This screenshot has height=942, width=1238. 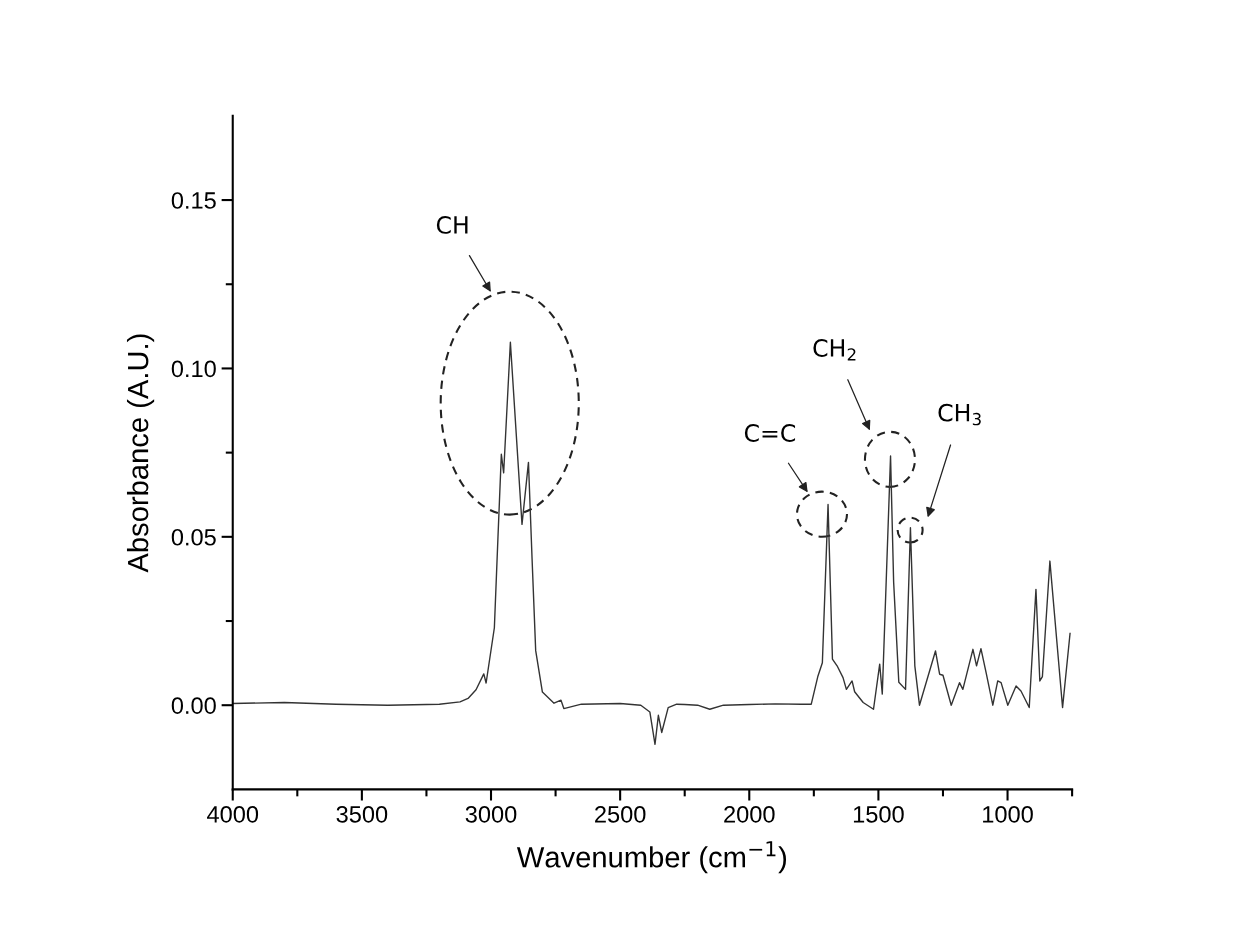 What do you see at coordinates (193, 537) in the screenshot?
I see `y-tick-label: 0.05` at bounding box center [193, 537].